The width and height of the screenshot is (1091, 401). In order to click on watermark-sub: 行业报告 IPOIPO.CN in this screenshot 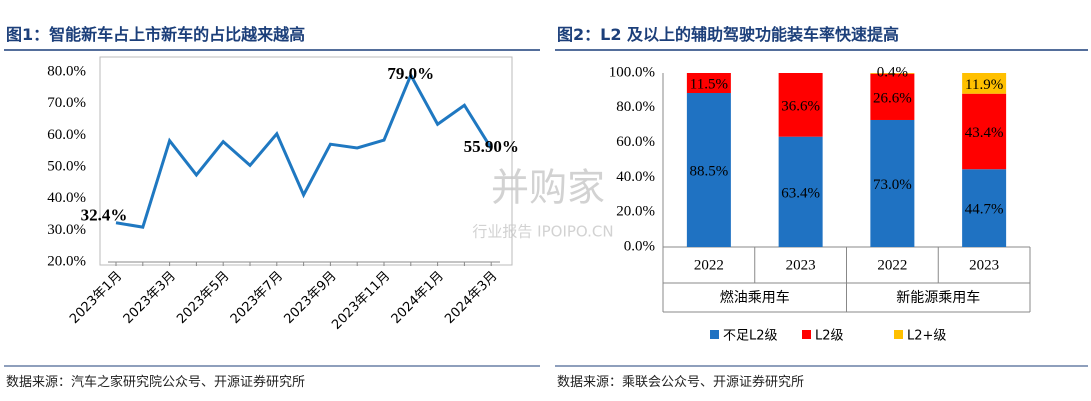, I will do `click(542, 232)`.